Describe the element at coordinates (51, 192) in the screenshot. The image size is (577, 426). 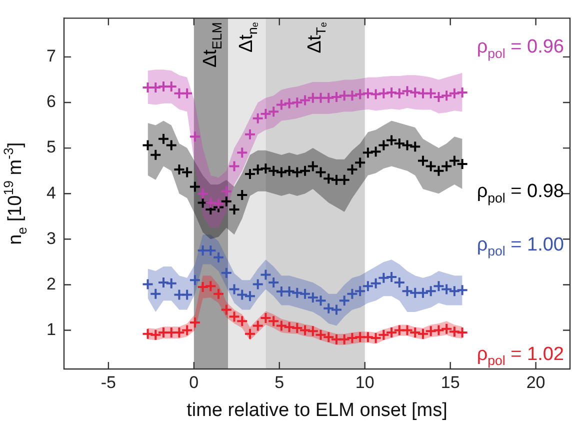
I see `y-tick-label: 4` at that location.